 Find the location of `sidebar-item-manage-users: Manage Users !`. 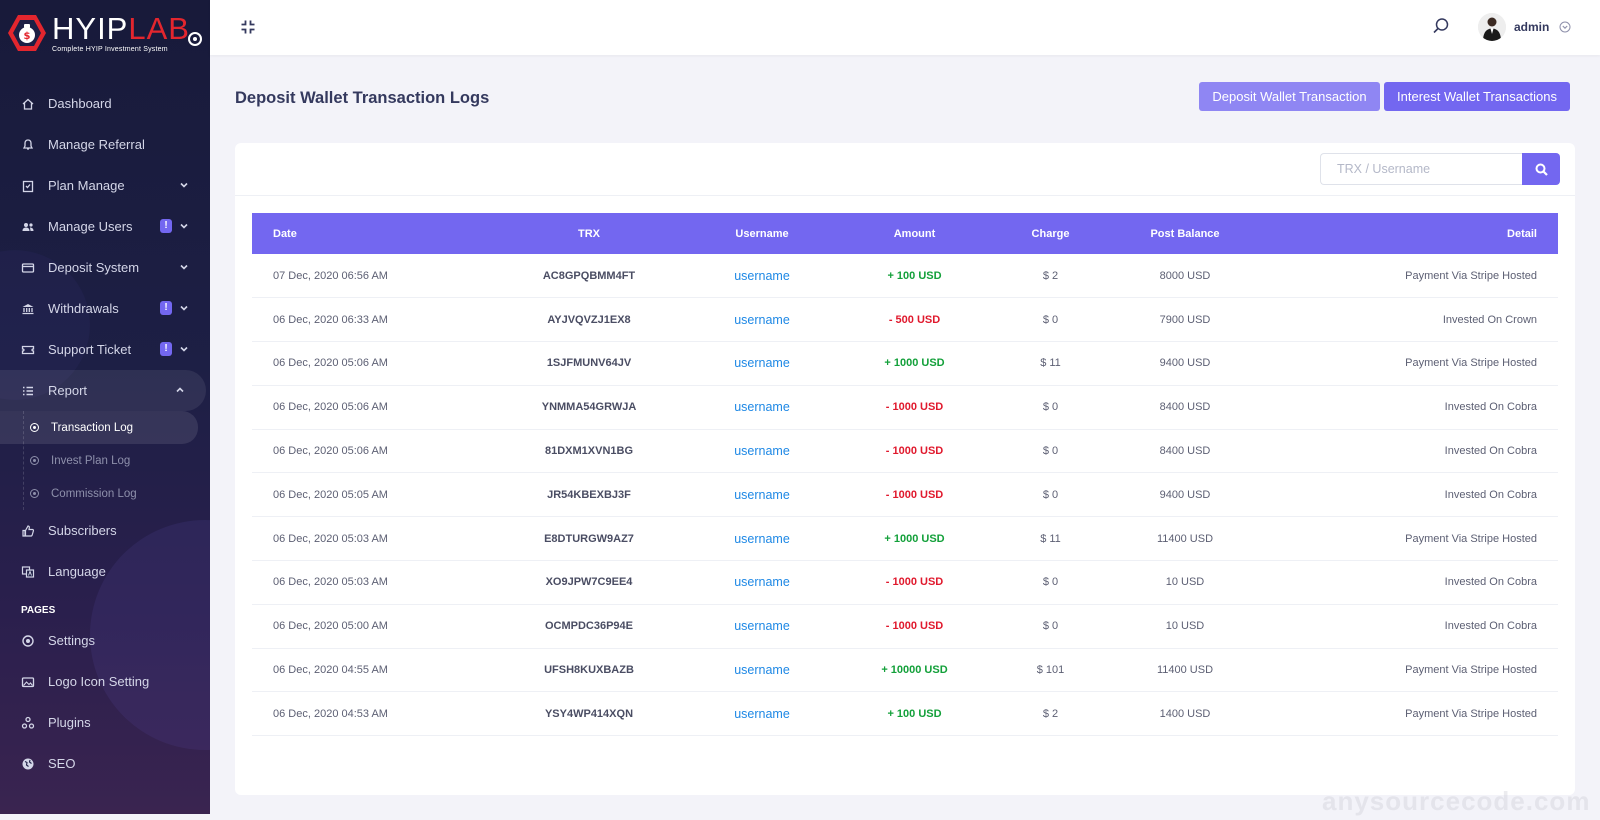

sidebar-item-manage-users: Manage Users ! is located at coordinates (105, 226).